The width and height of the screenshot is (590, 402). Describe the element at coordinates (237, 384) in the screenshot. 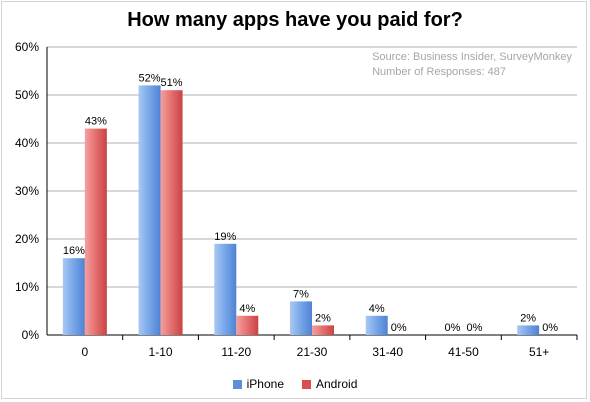

I see `legend-swatch-iphone` at that location.